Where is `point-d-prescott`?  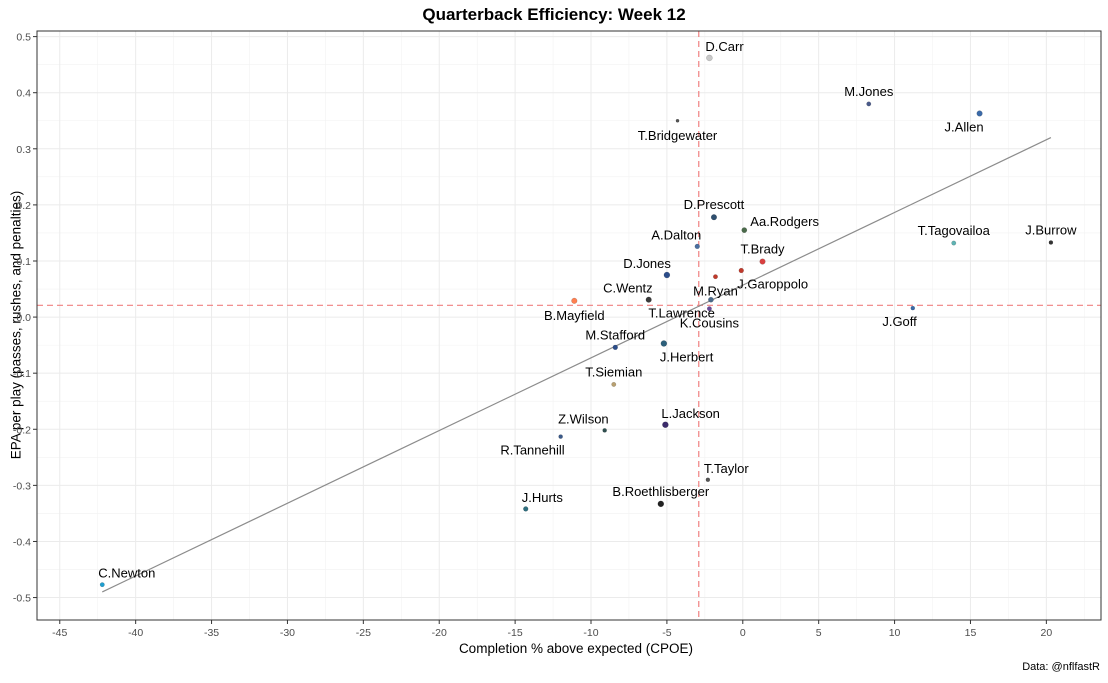
point-d-prescott is located at coordinates (714, 217).